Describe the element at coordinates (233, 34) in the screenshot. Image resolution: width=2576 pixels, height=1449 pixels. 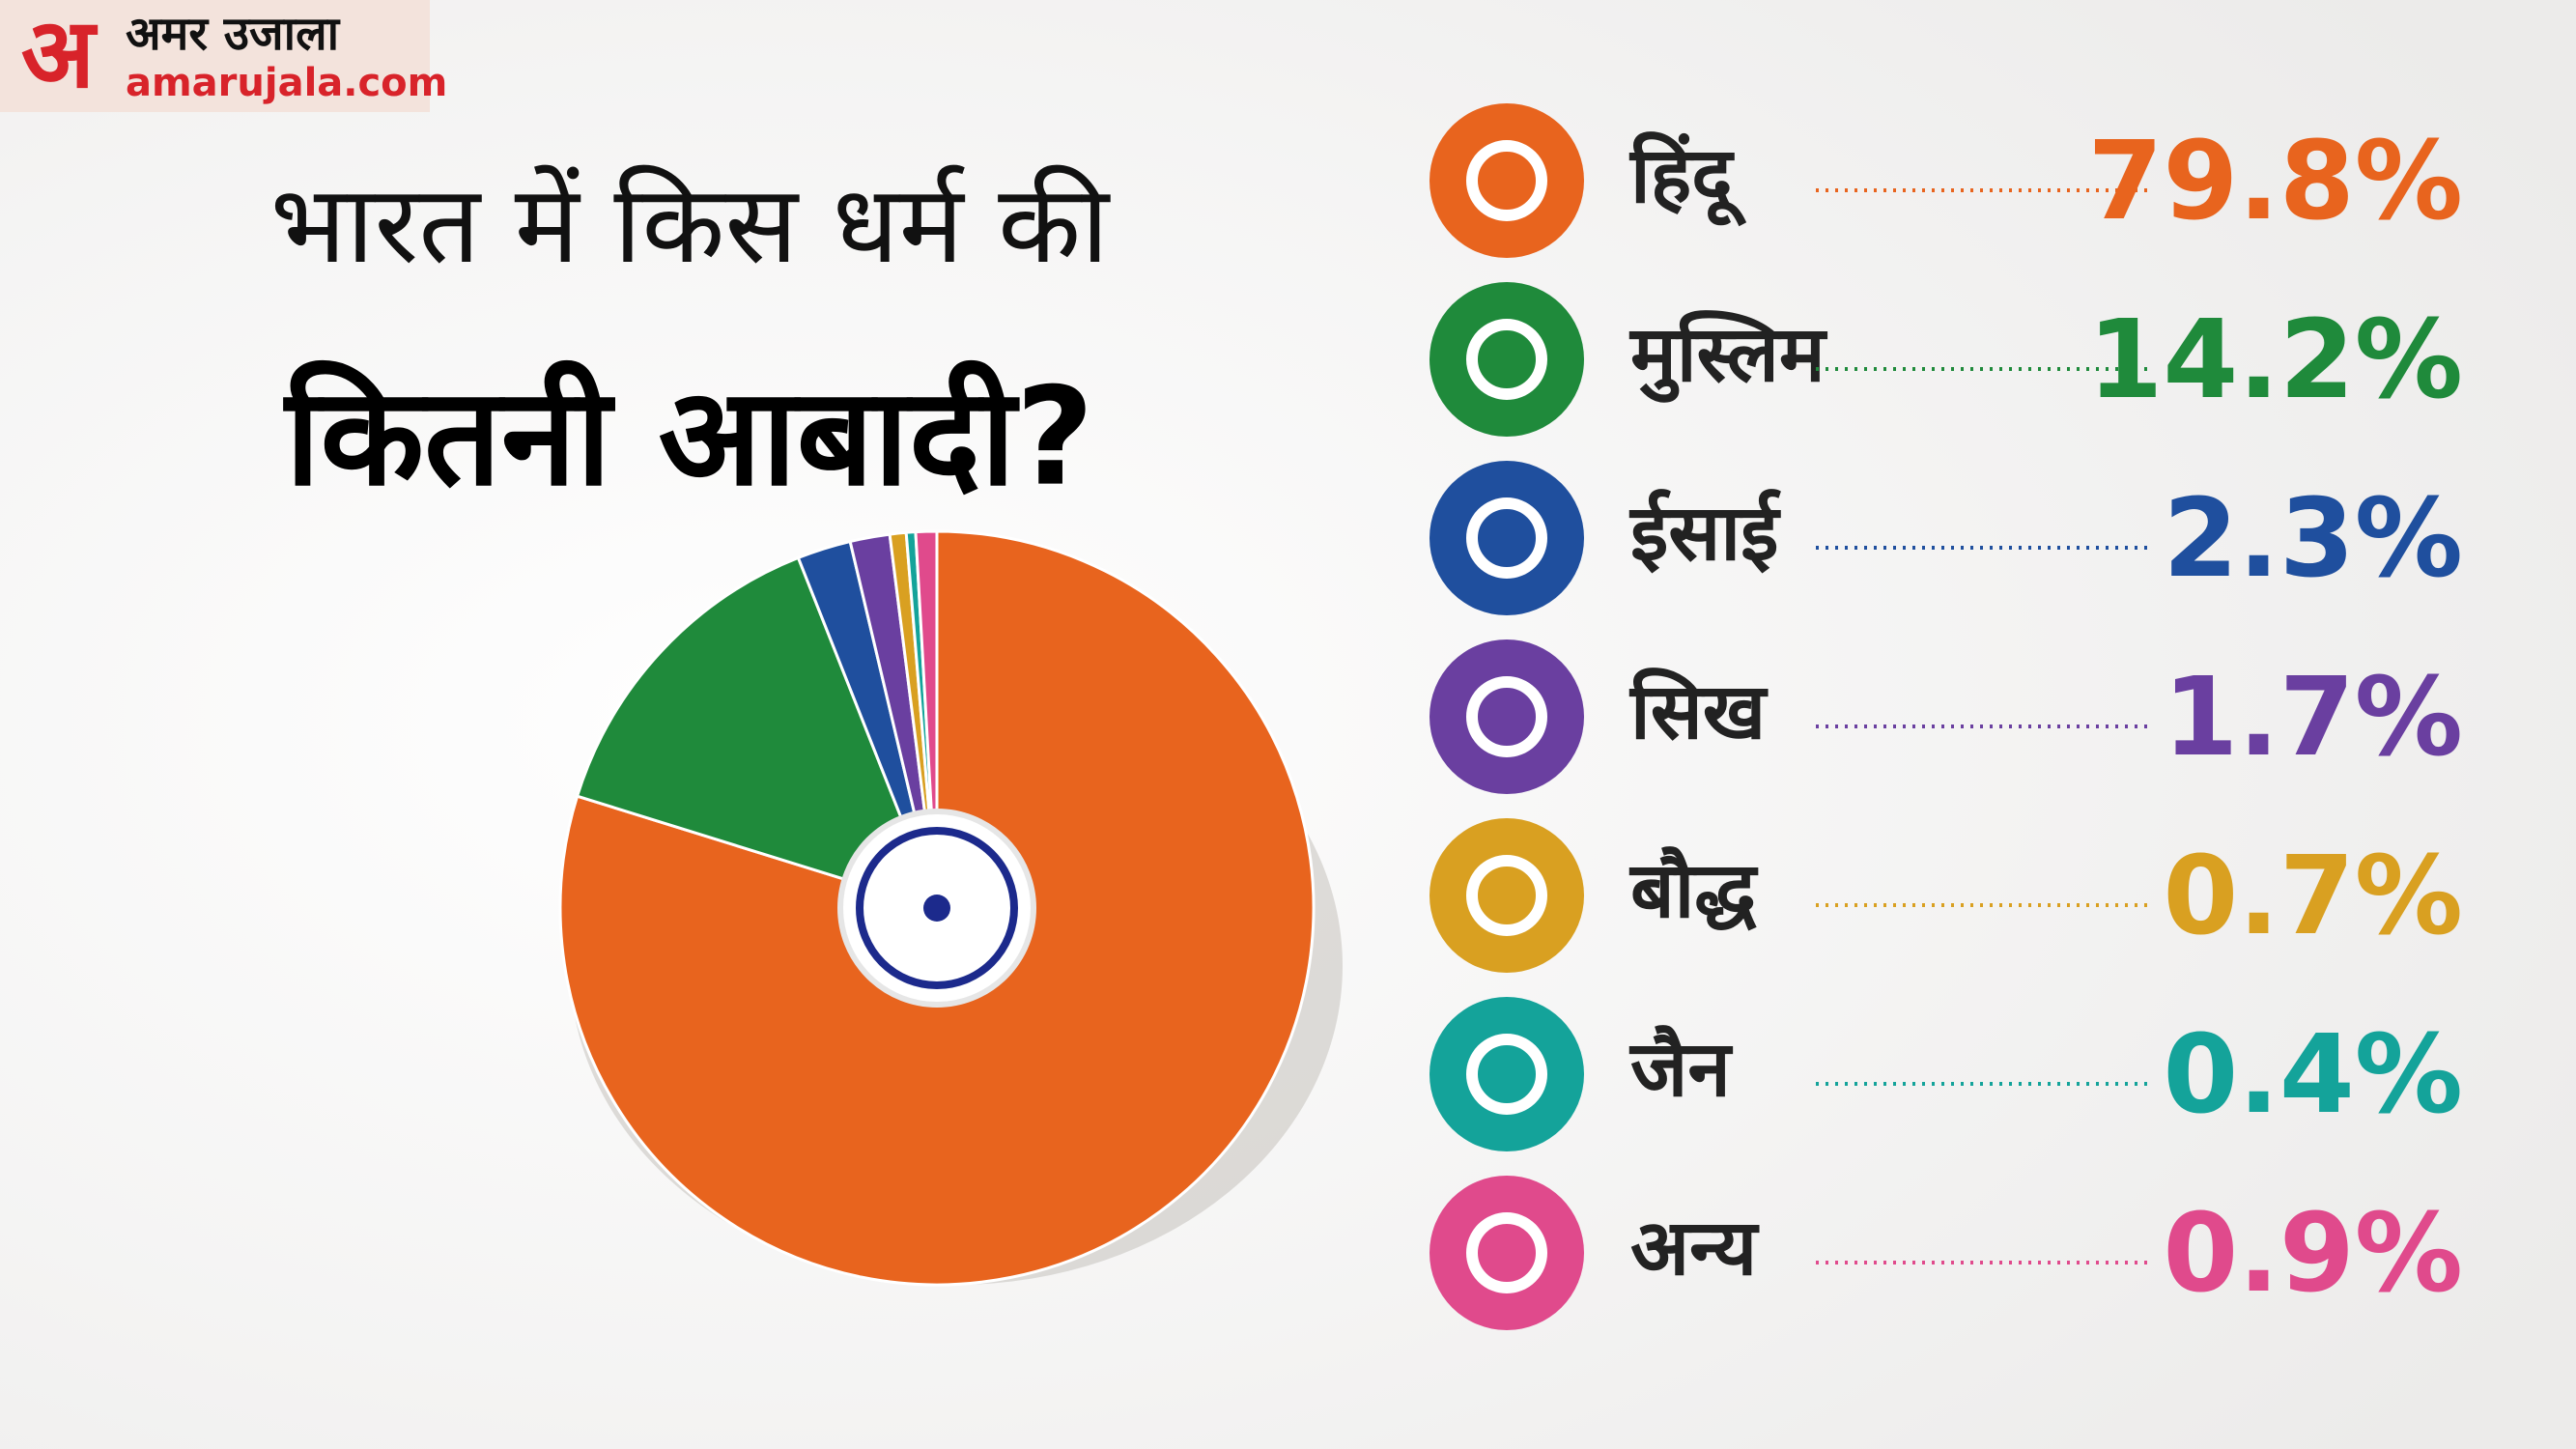
I see `logo-name: अमर उजाला` at that location.